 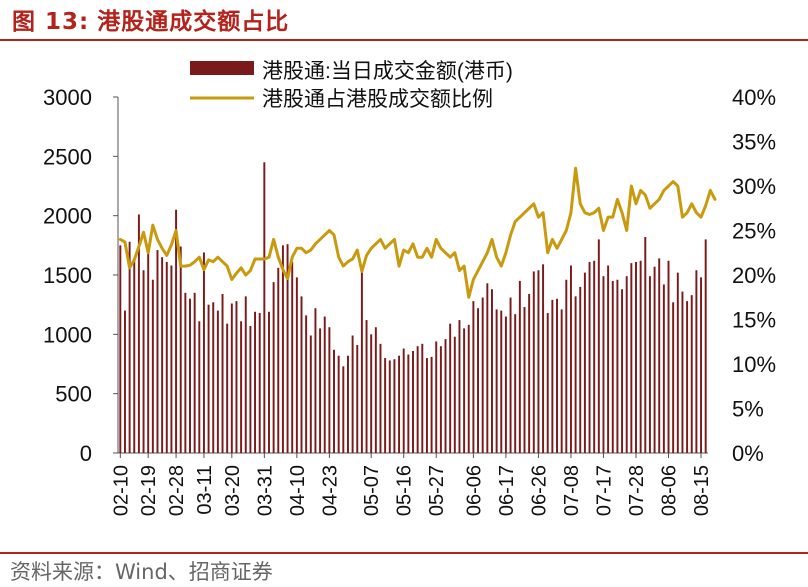 What do you see at coordinates (754, 231) in the screenshot?
I see `y-right-tick-label: 25%` at bounding box center [754, 231].